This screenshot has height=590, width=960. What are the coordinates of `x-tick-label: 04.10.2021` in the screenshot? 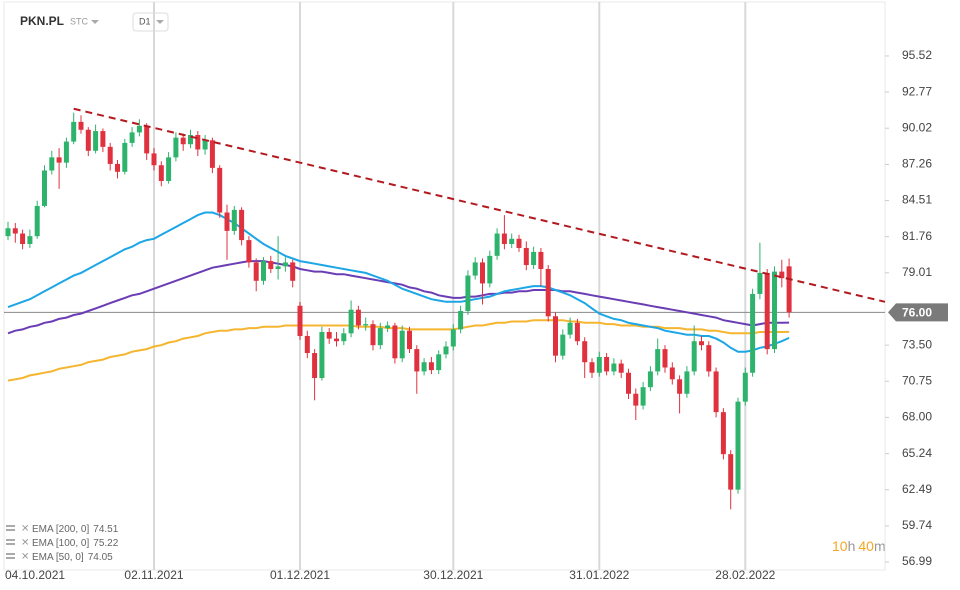 It's located at (35, 575).